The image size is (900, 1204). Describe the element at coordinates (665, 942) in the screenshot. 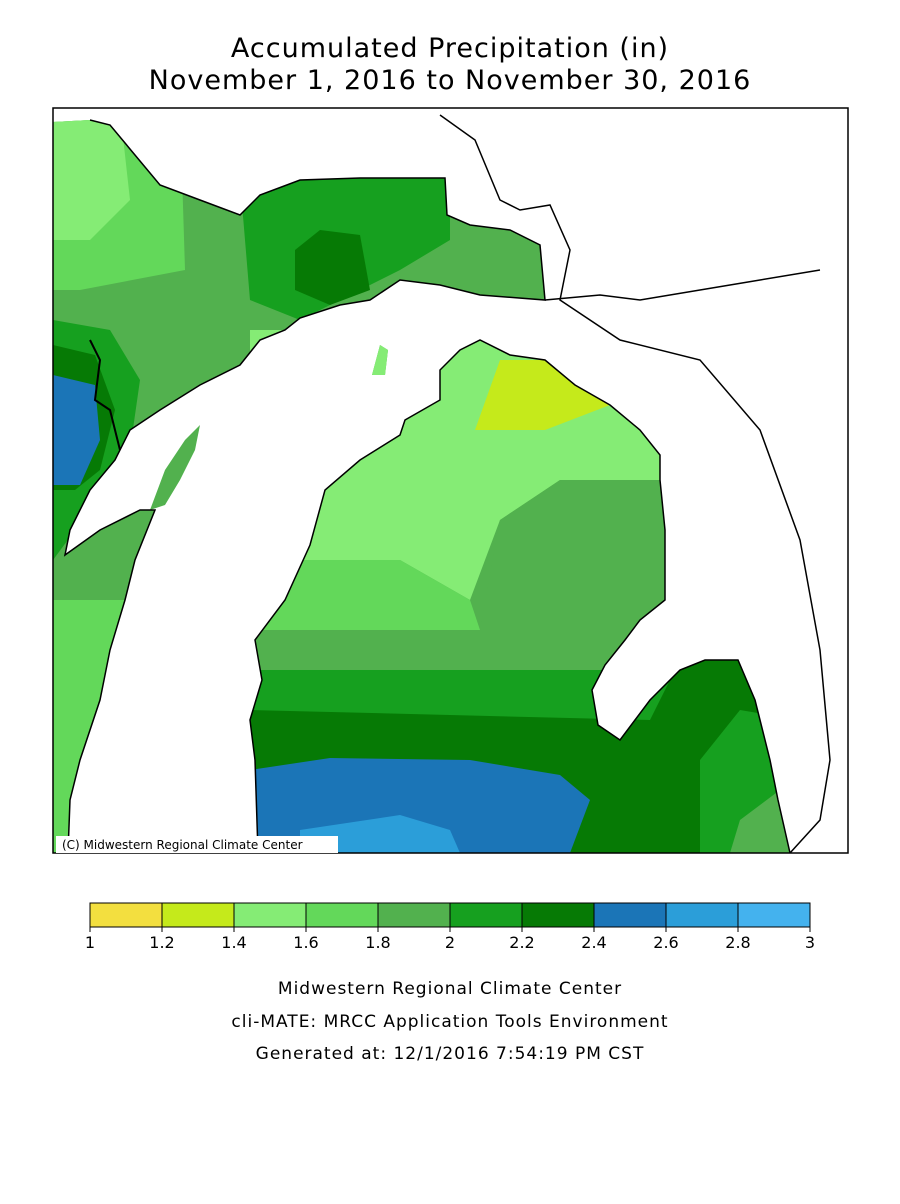

I see `legend-tick-label: 2.6` at that location.